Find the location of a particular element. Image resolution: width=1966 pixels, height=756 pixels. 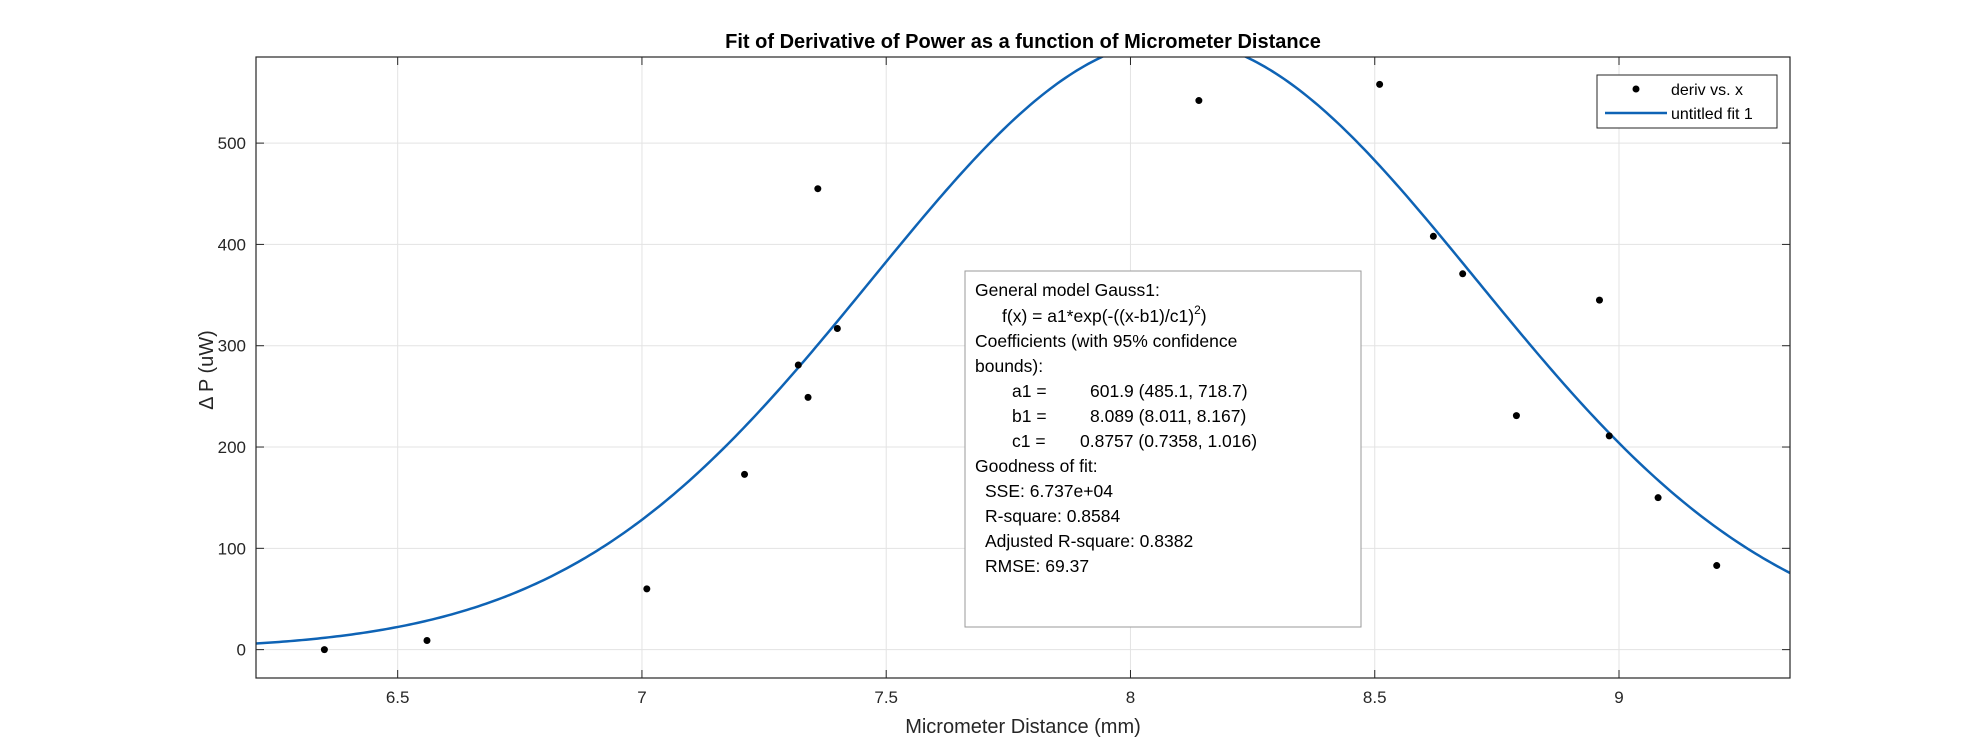

annotation-goodness-heading: Goodness of fit: is located at coordinates (1036, 466).